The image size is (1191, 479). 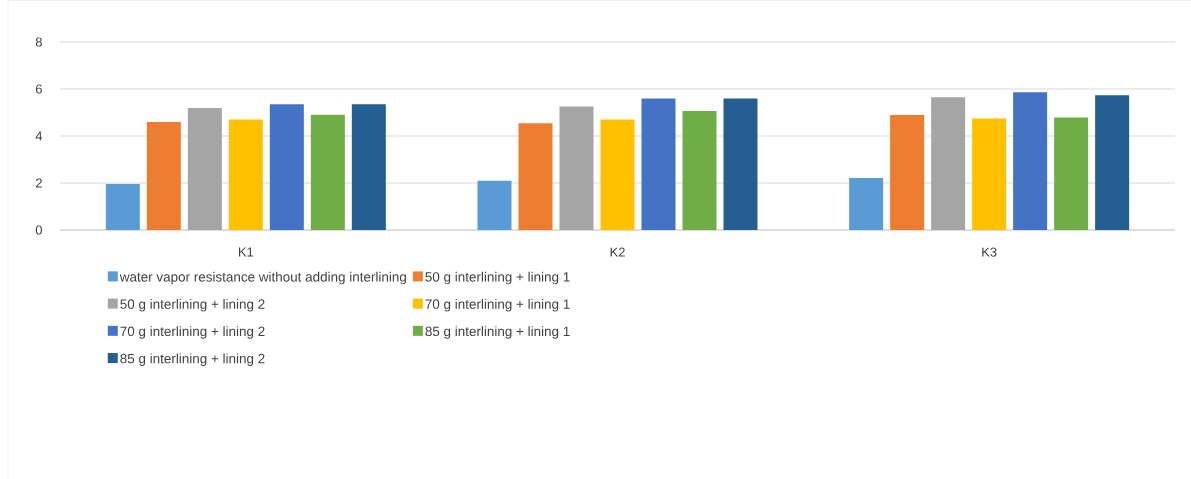 What do you see at coordinates (497, 332) in the screenshot?
I see `legend-label: 85 g interlining + lining 1` at bounding box center [497, 332].